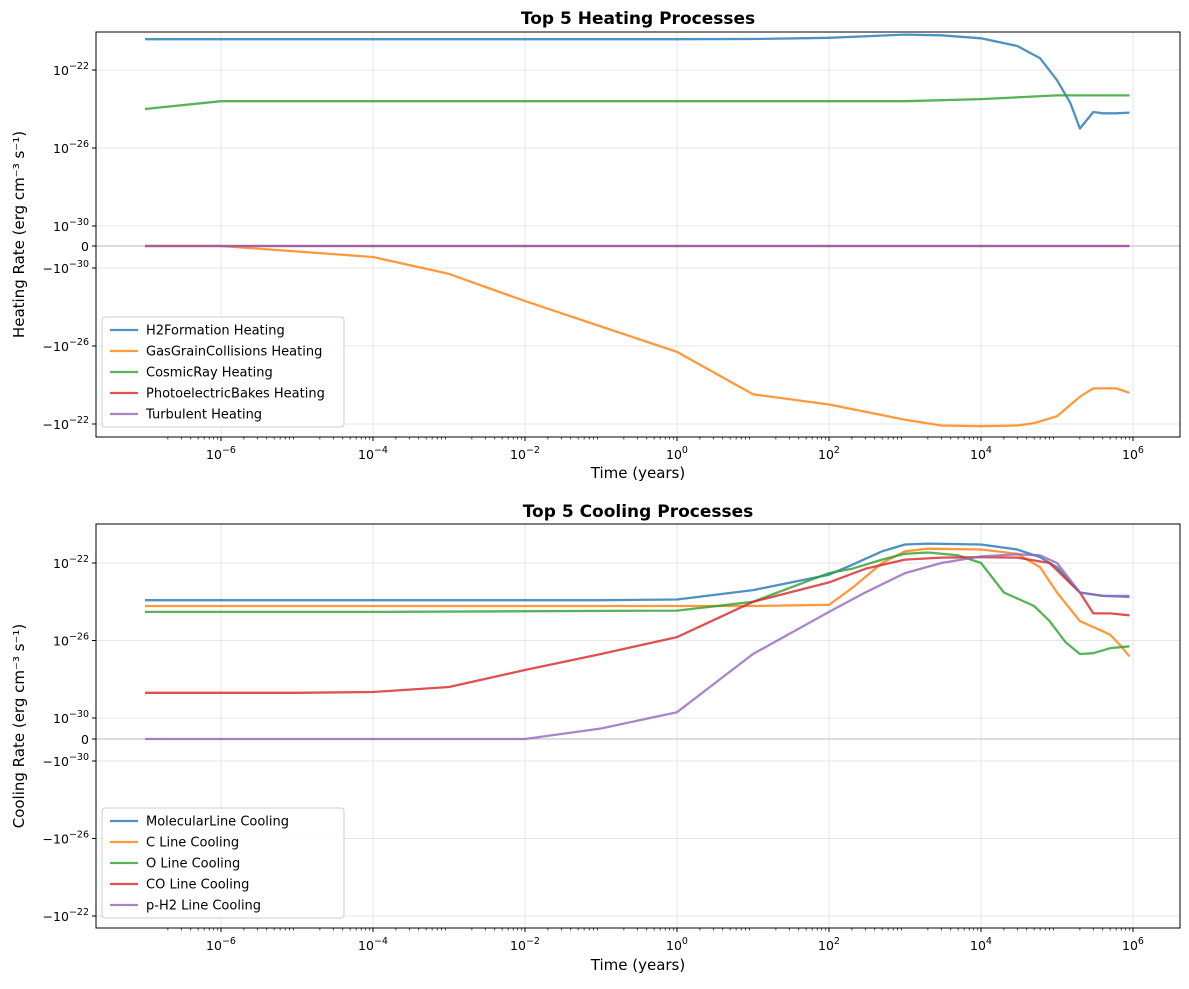 Image resolution: width=1189 pixels, height=989 pixels. What do you see at coordinates (638, 512) in the screenshot?
I see `chart-title: Top 5 Cooling Processes` at bounding box center [638, 512].